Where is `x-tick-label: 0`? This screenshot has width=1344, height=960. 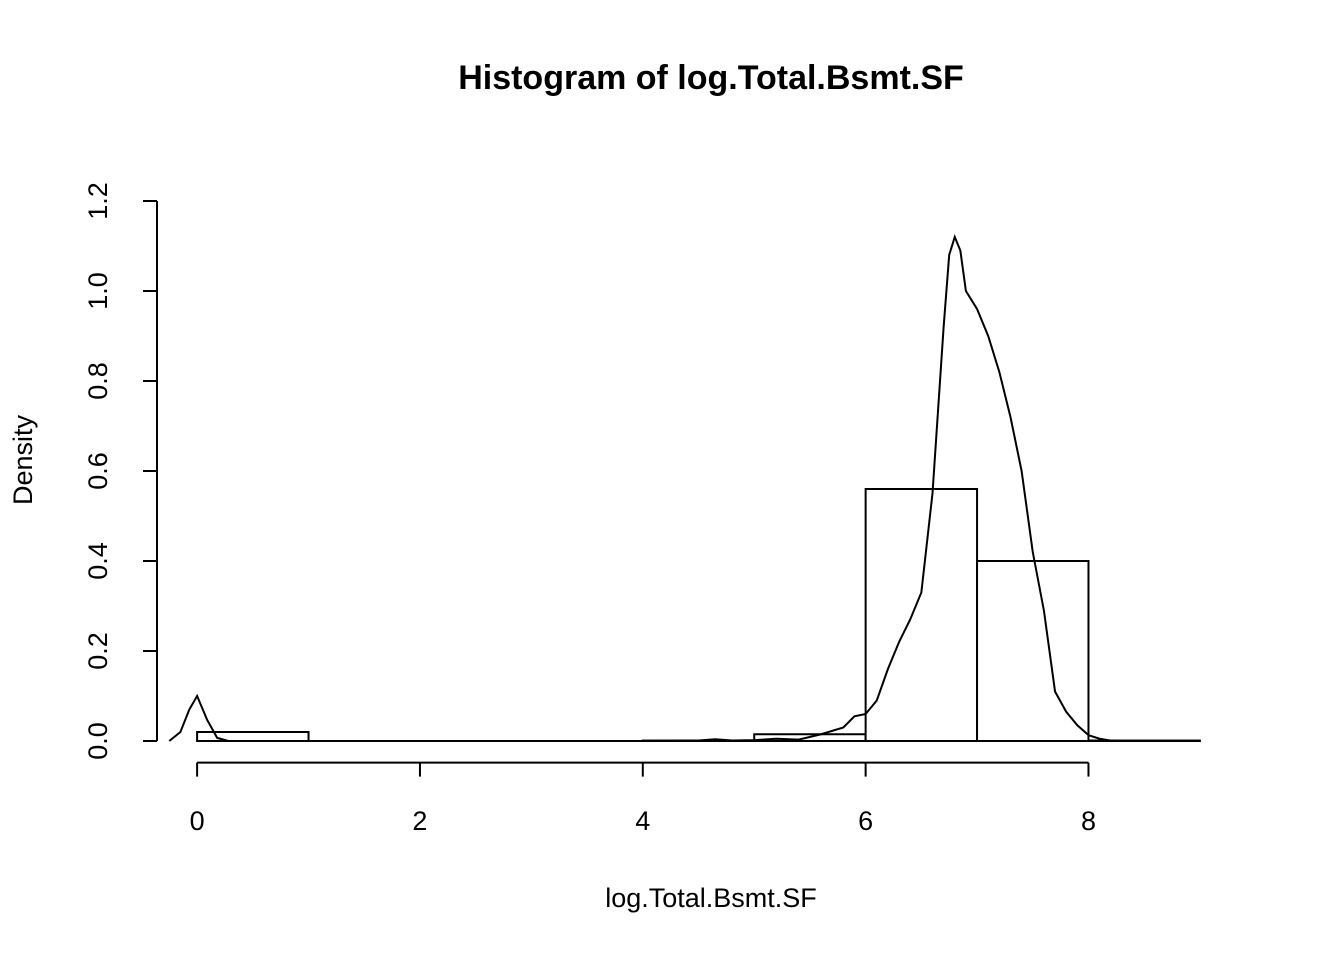 x-tick-label: 0 is located at coordinates (197, 821).